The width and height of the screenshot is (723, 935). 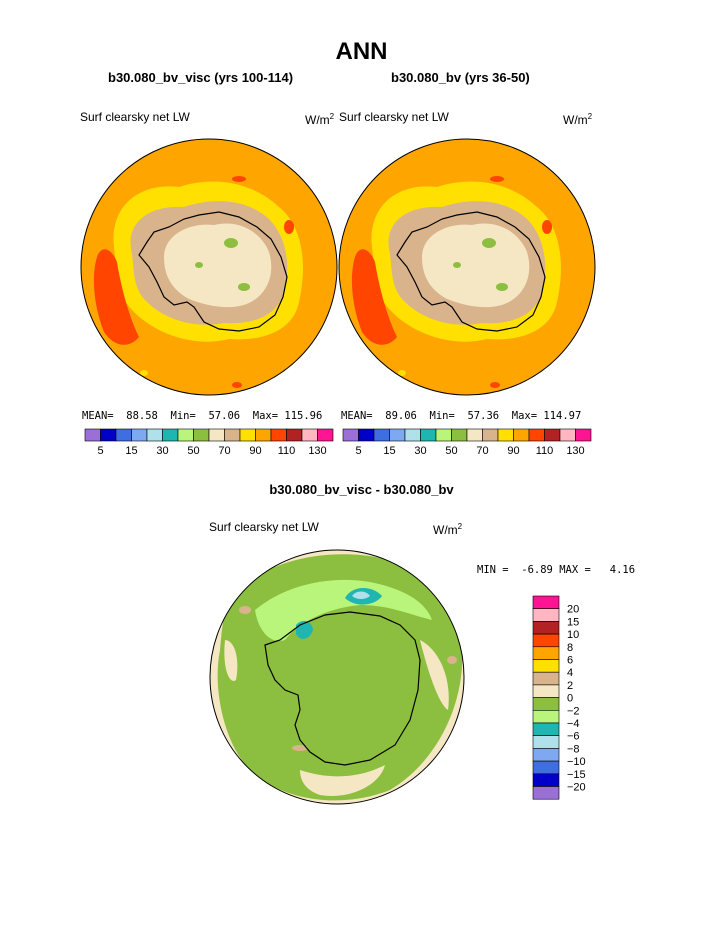 What do you see at coordinates (224, 451) in the screenshot?
I see `colorbar-left-tick-label: 70` at bounding box center [224, 451].